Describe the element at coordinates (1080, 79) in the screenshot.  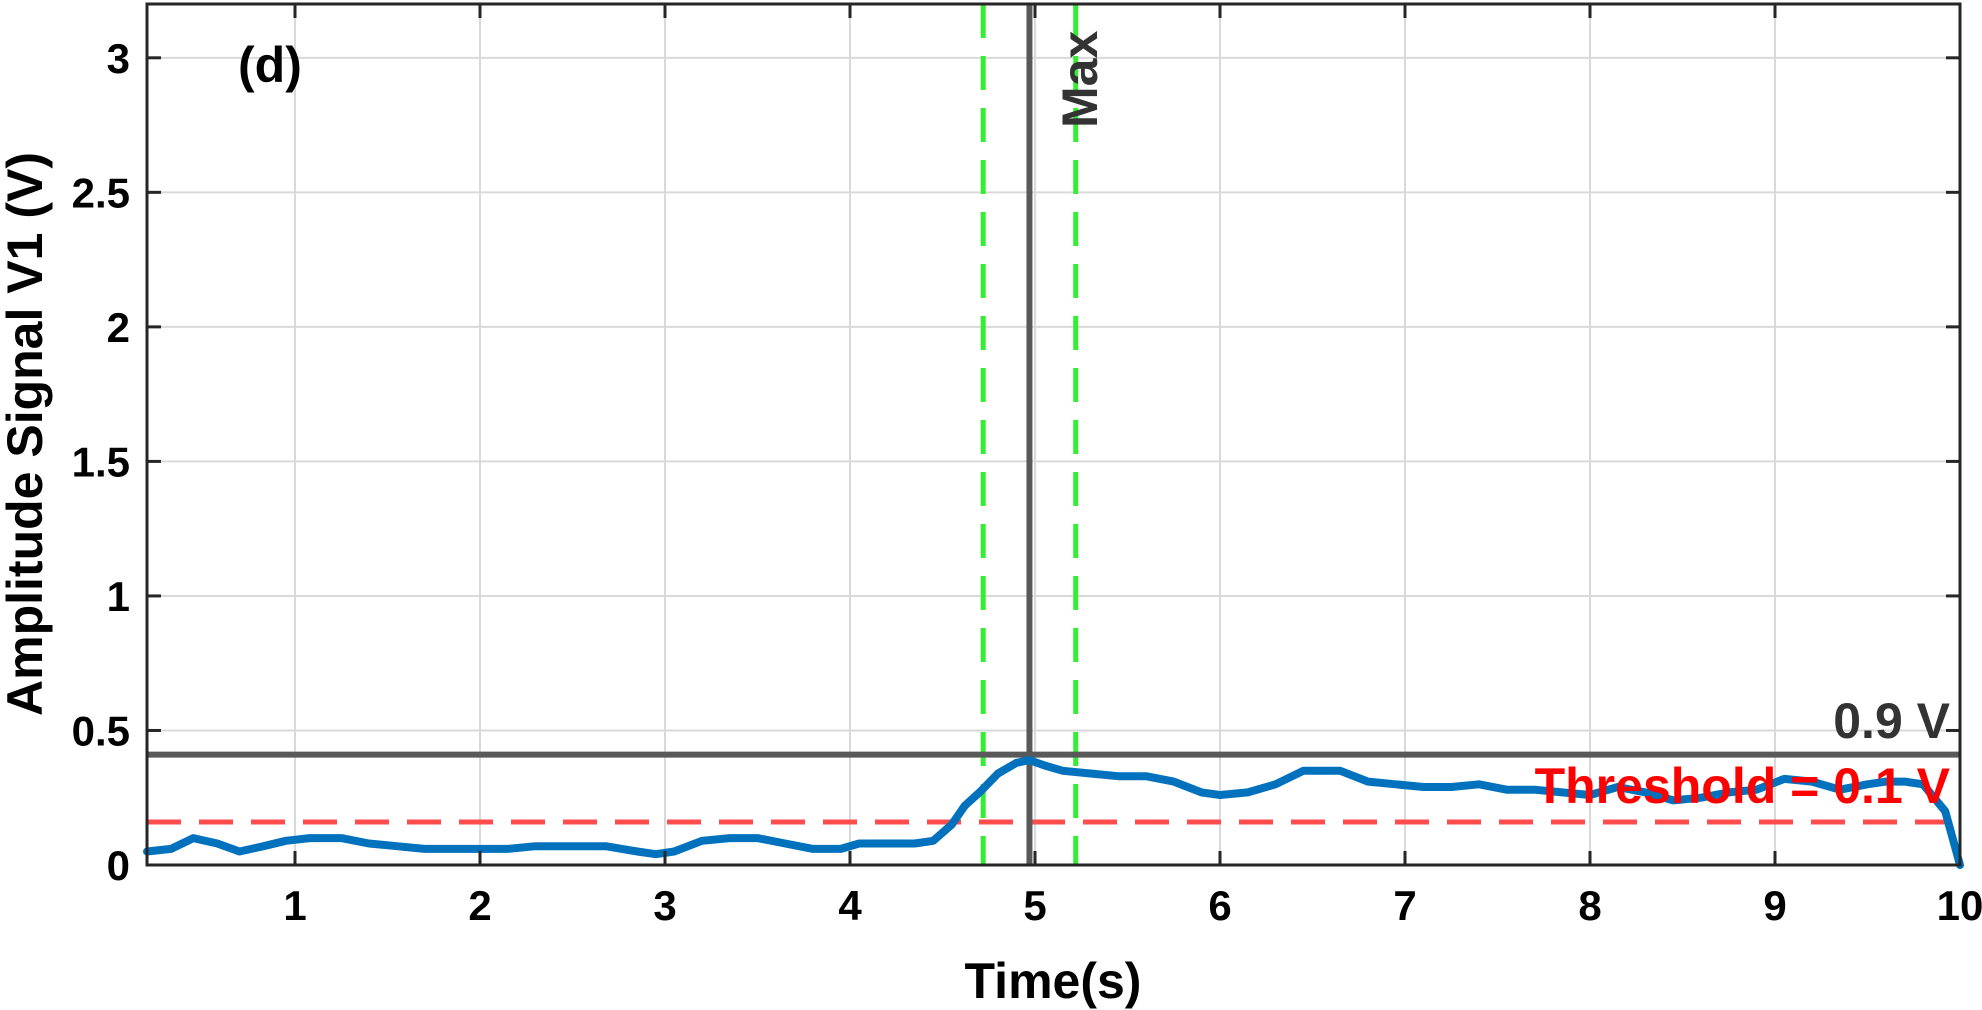
I see `max-annotation: Max` at that location.